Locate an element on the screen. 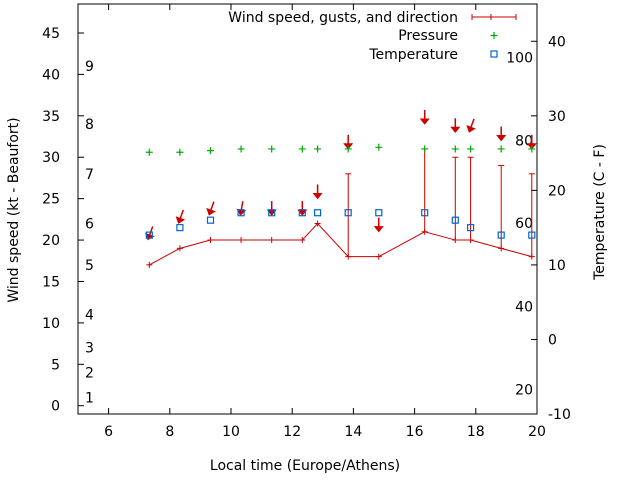 The width and height of the screenshot is (640, 480). y-tick-label: 25 is located at coordinates (51, 200).